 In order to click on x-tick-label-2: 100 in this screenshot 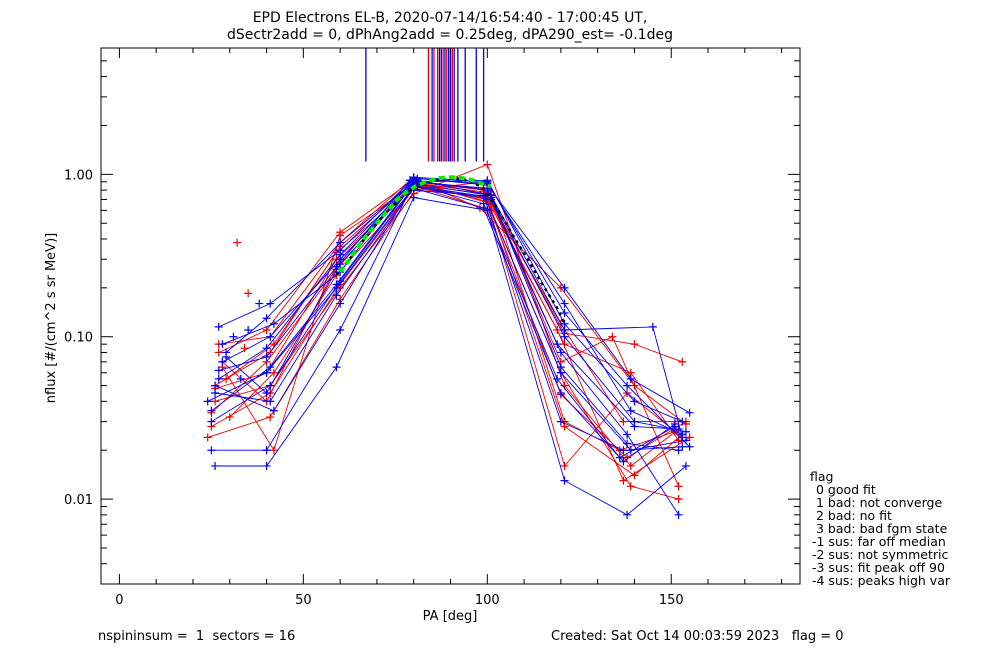, I will do `click(487, 600)`.